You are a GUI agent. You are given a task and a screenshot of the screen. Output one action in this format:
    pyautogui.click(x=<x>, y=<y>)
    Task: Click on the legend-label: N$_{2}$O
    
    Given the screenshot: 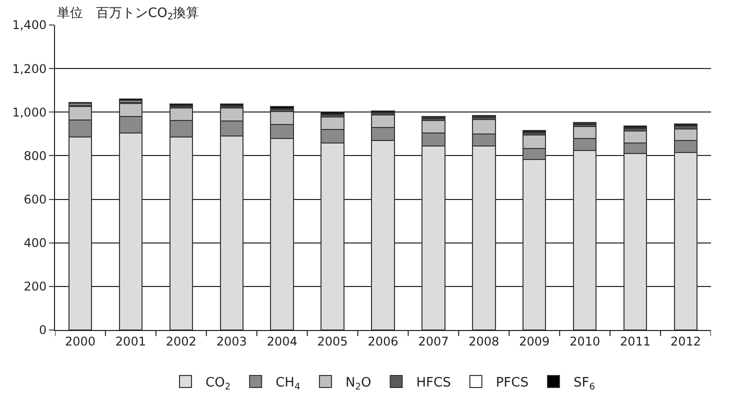 What is the action you would take?
    pyautogui.click(x=358, y=384)
    